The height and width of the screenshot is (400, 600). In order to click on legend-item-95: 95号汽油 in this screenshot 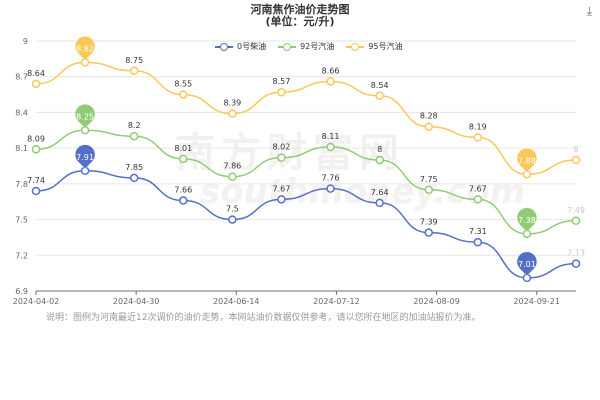, I will do `click(374, 46)`.